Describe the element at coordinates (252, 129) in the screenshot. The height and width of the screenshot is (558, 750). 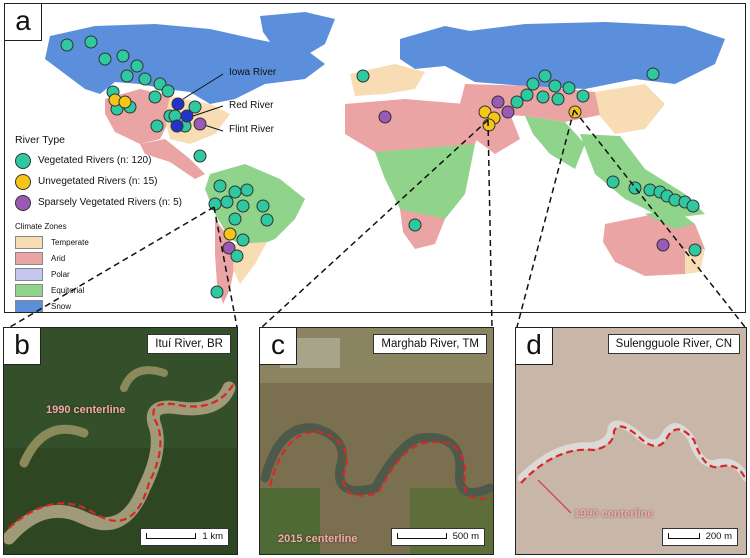
I see `flint-river-callout: Flint River` at that location.